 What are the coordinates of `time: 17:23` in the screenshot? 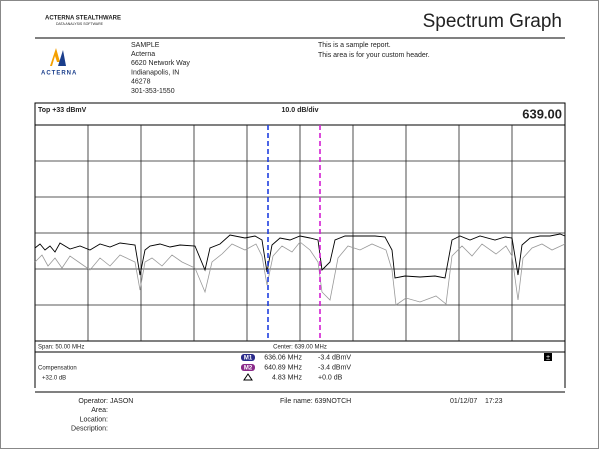 It's located at (494, 401).